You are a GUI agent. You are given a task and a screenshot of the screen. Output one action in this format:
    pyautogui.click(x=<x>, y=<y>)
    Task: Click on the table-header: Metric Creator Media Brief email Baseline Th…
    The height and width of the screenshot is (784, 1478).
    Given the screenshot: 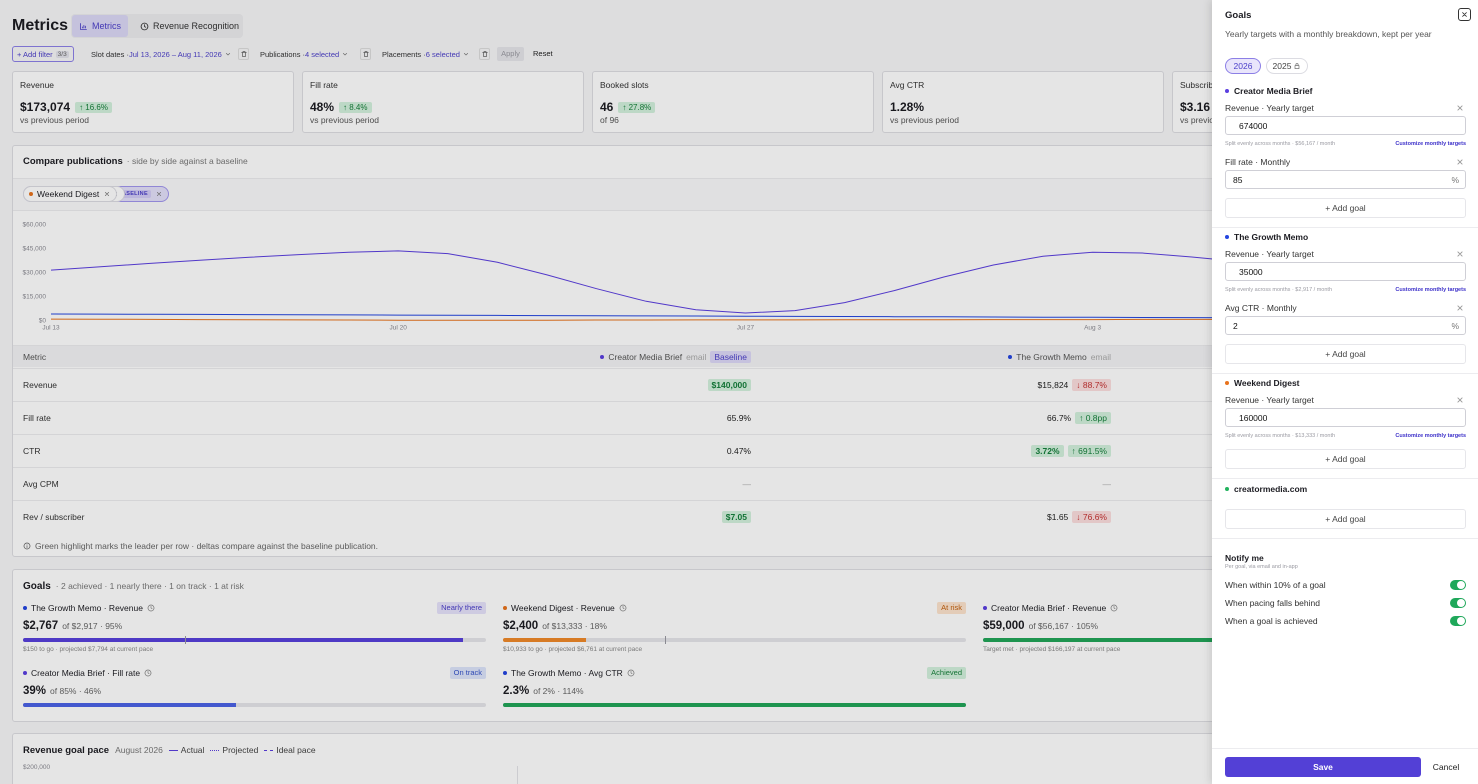 What is the action you would take?
    pyautogui.click(x=739, y=356)
    